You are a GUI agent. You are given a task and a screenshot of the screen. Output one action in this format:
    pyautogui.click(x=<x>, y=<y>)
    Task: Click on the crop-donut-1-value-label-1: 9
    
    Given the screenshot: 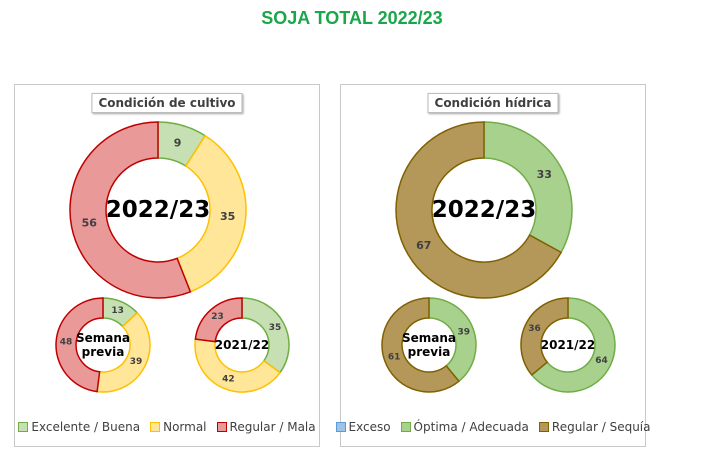 What is the action you would take?
    pyautogui.click(x=178, y=142)
    